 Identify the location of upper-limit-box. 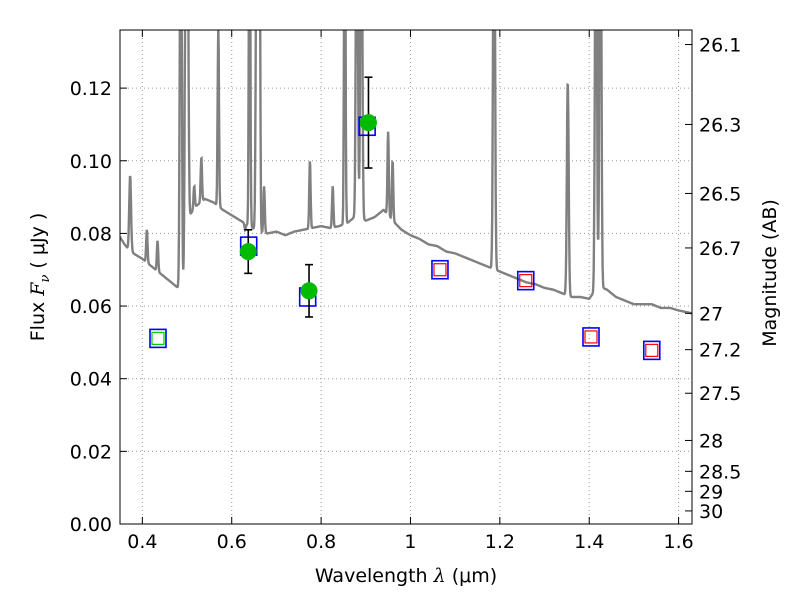
(158, 338).